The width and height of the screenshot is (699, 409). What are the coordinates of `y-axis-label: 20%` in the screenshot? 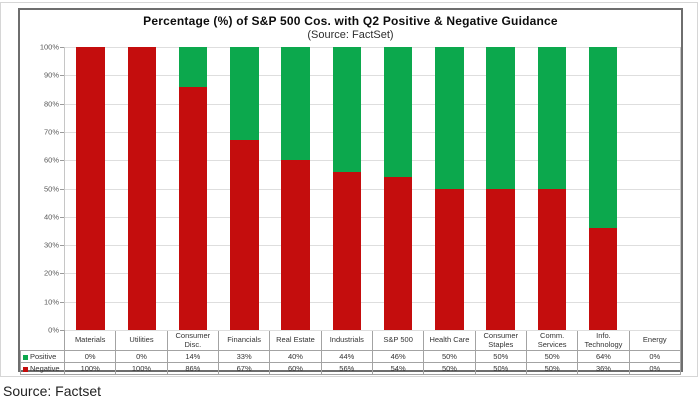 It's located at (51, 273).